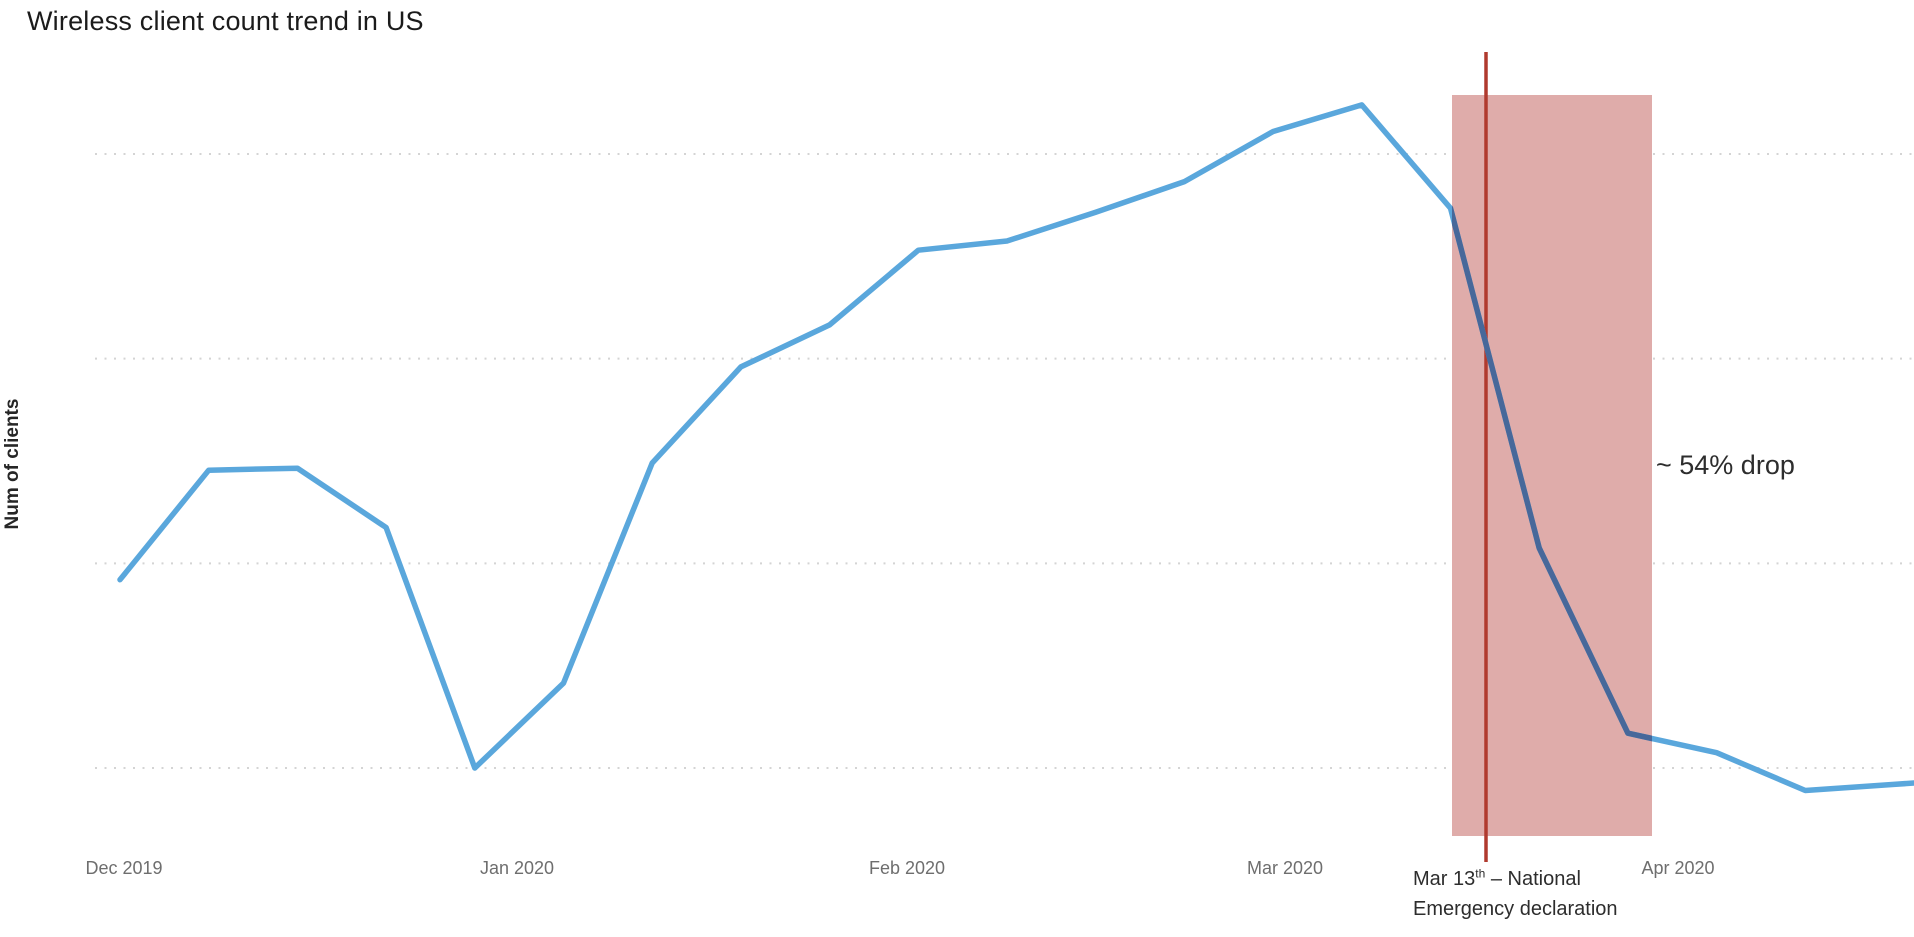 Image resolution: width=1914 pixels, height=937 pixels. What do you see at coordinates (12, 464) in the screenshot?
I see `y-axis-label: Num of clients` at bounding box center [12, 464].